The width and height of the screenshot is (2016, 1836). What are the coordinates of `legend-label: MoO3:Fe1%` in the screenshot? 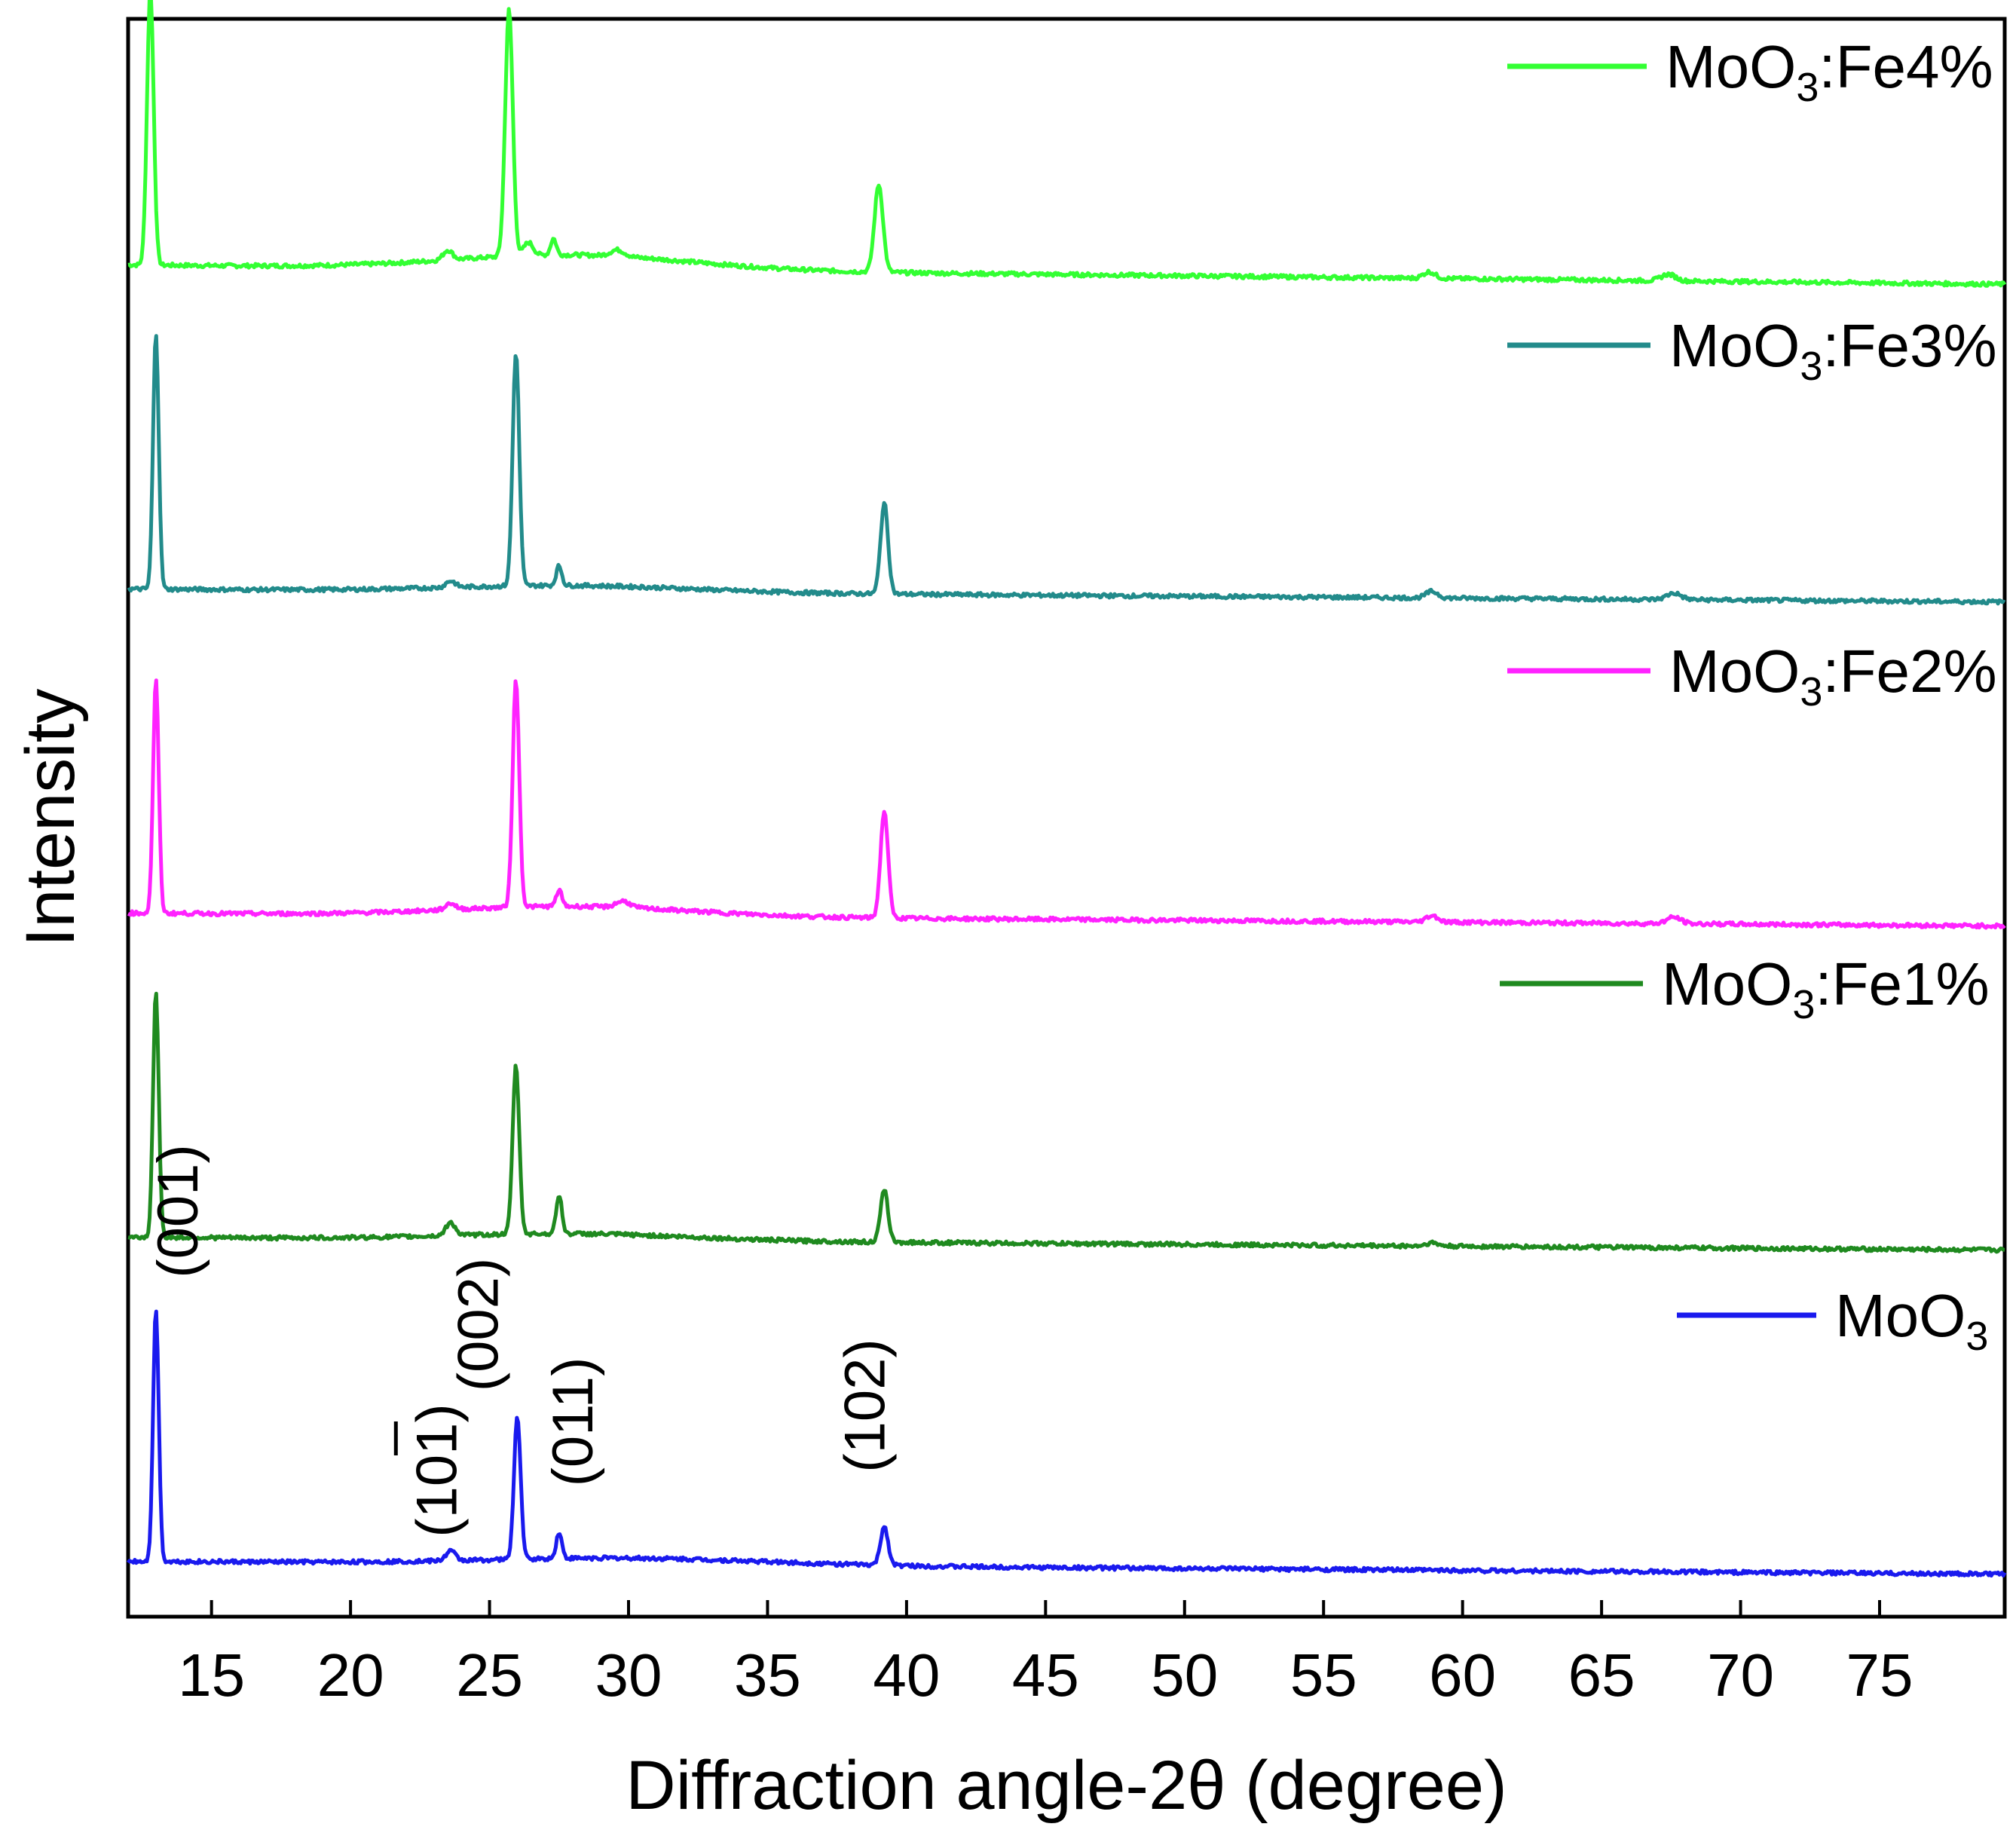 It's located at (1826, 988).